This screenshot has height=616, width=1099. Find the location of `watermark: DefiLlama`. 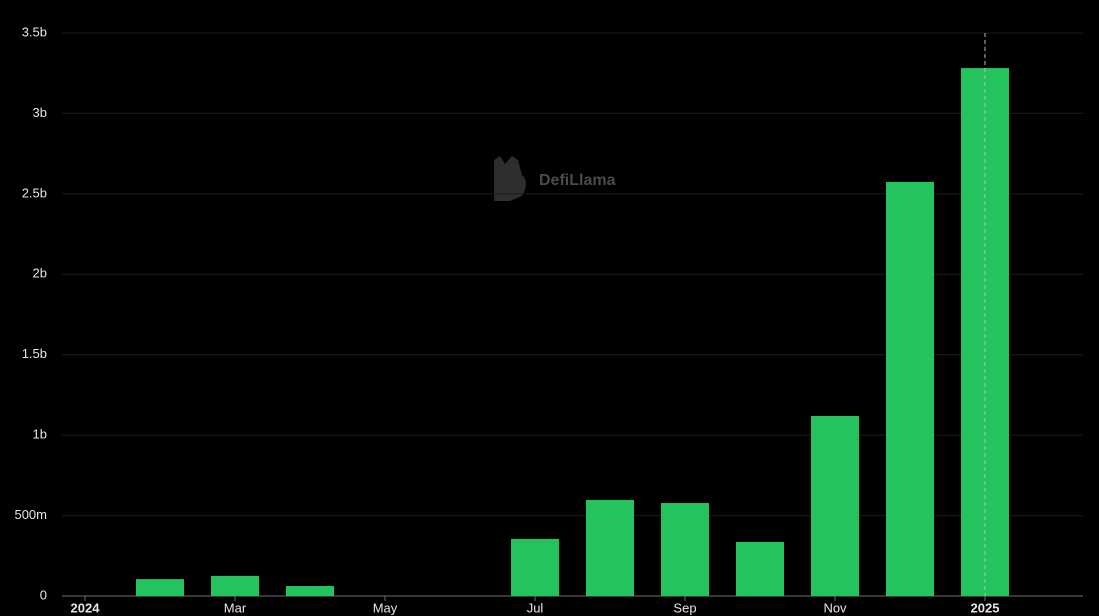

watermark: DefiLlama is located at coordinates (555, 178).